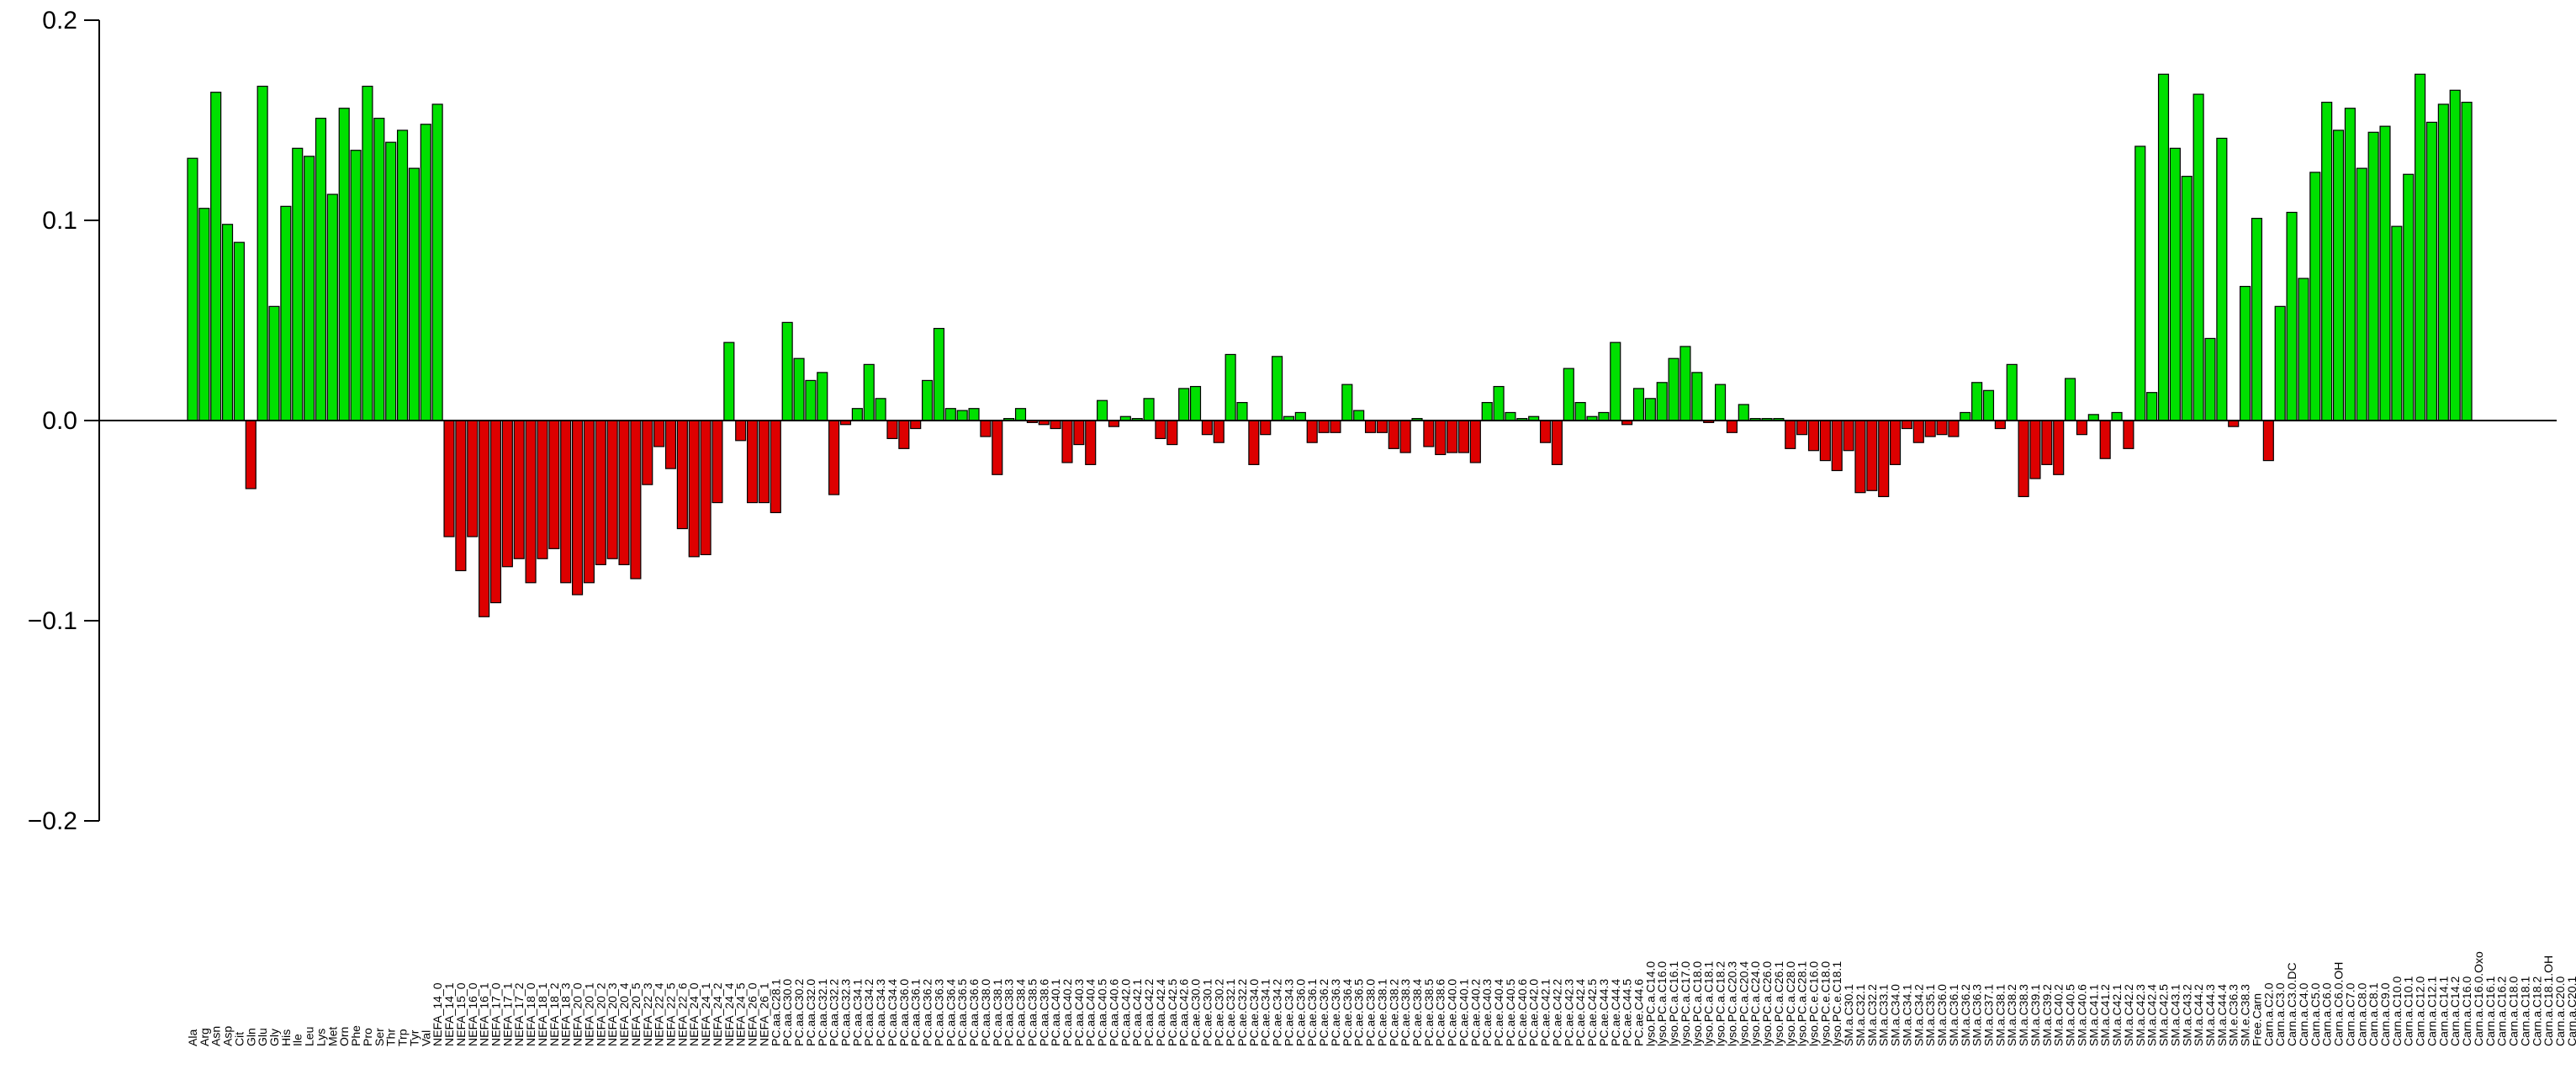 This screenshot has width=2576, height=1069. I want to click on x-tick-label: lyso.PC.a.C28.0, so click(1790, 1003).